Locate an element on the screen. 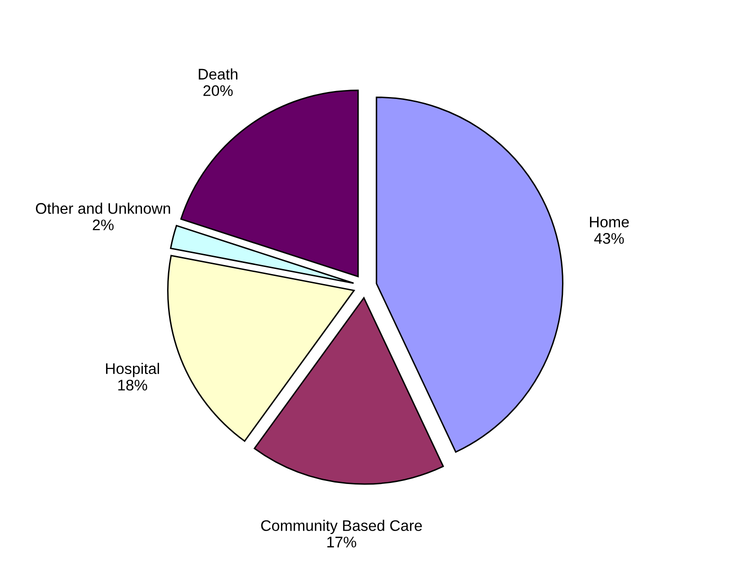  data-label: 20% is located at coordinates (218, 90).